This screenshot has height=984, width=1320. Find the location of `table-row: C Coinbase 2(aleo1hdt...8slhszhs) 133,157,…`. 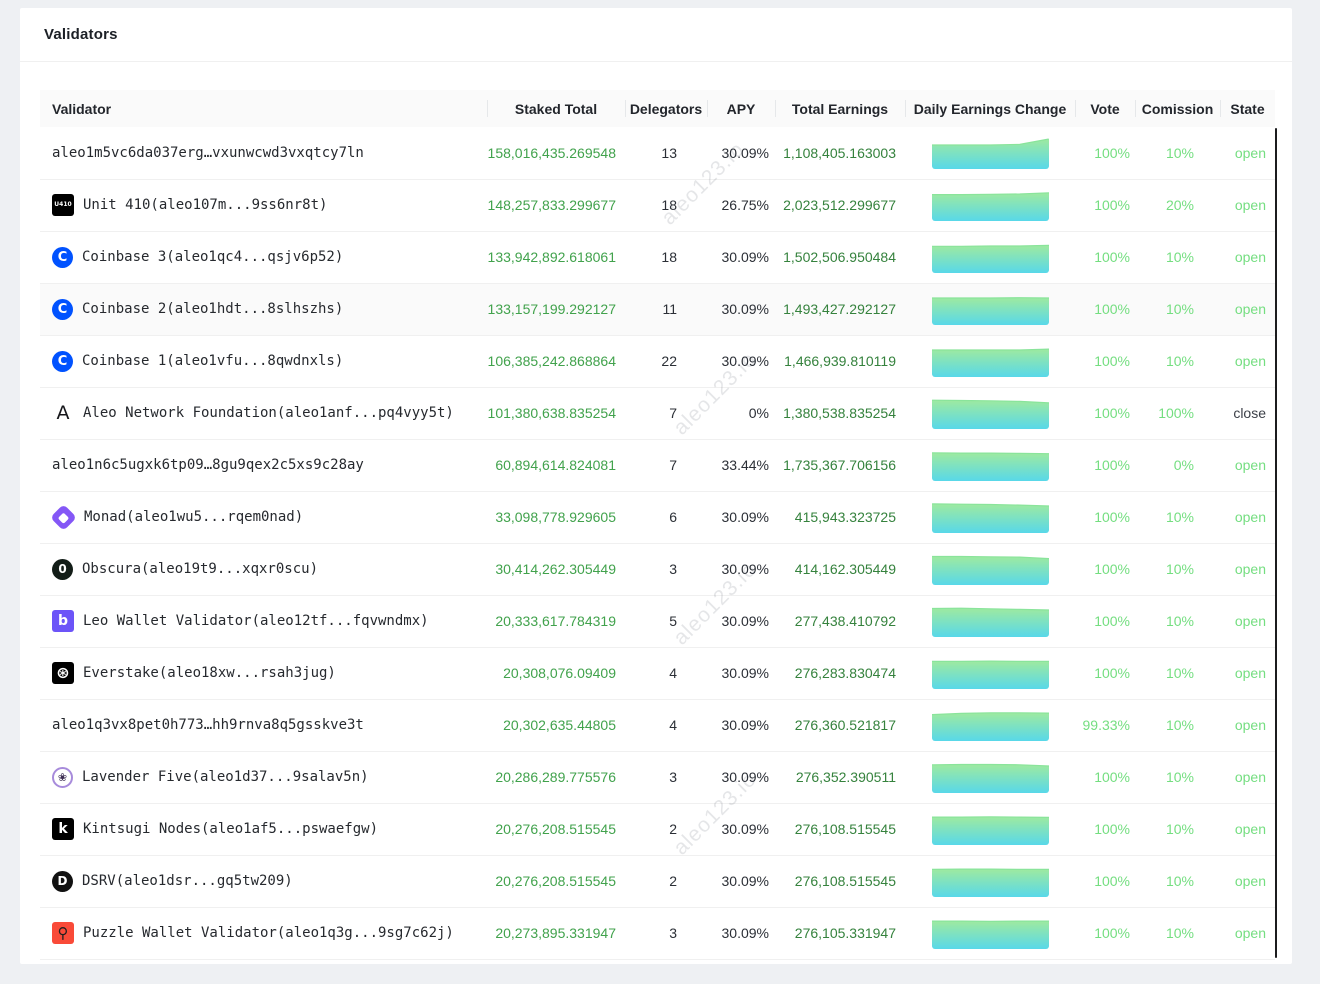

table-row: C Coinbase 2(aleo1hdt...8slhszhs) 133,157,… is located at coordinates (657, 309).